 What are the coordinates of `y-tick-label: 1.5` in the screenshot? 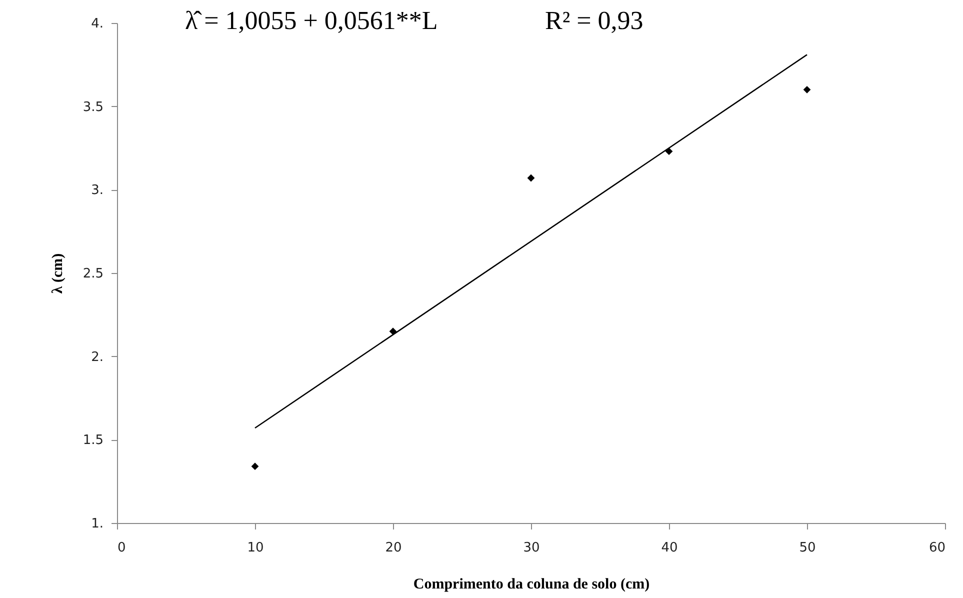 It's located at (93, 440).